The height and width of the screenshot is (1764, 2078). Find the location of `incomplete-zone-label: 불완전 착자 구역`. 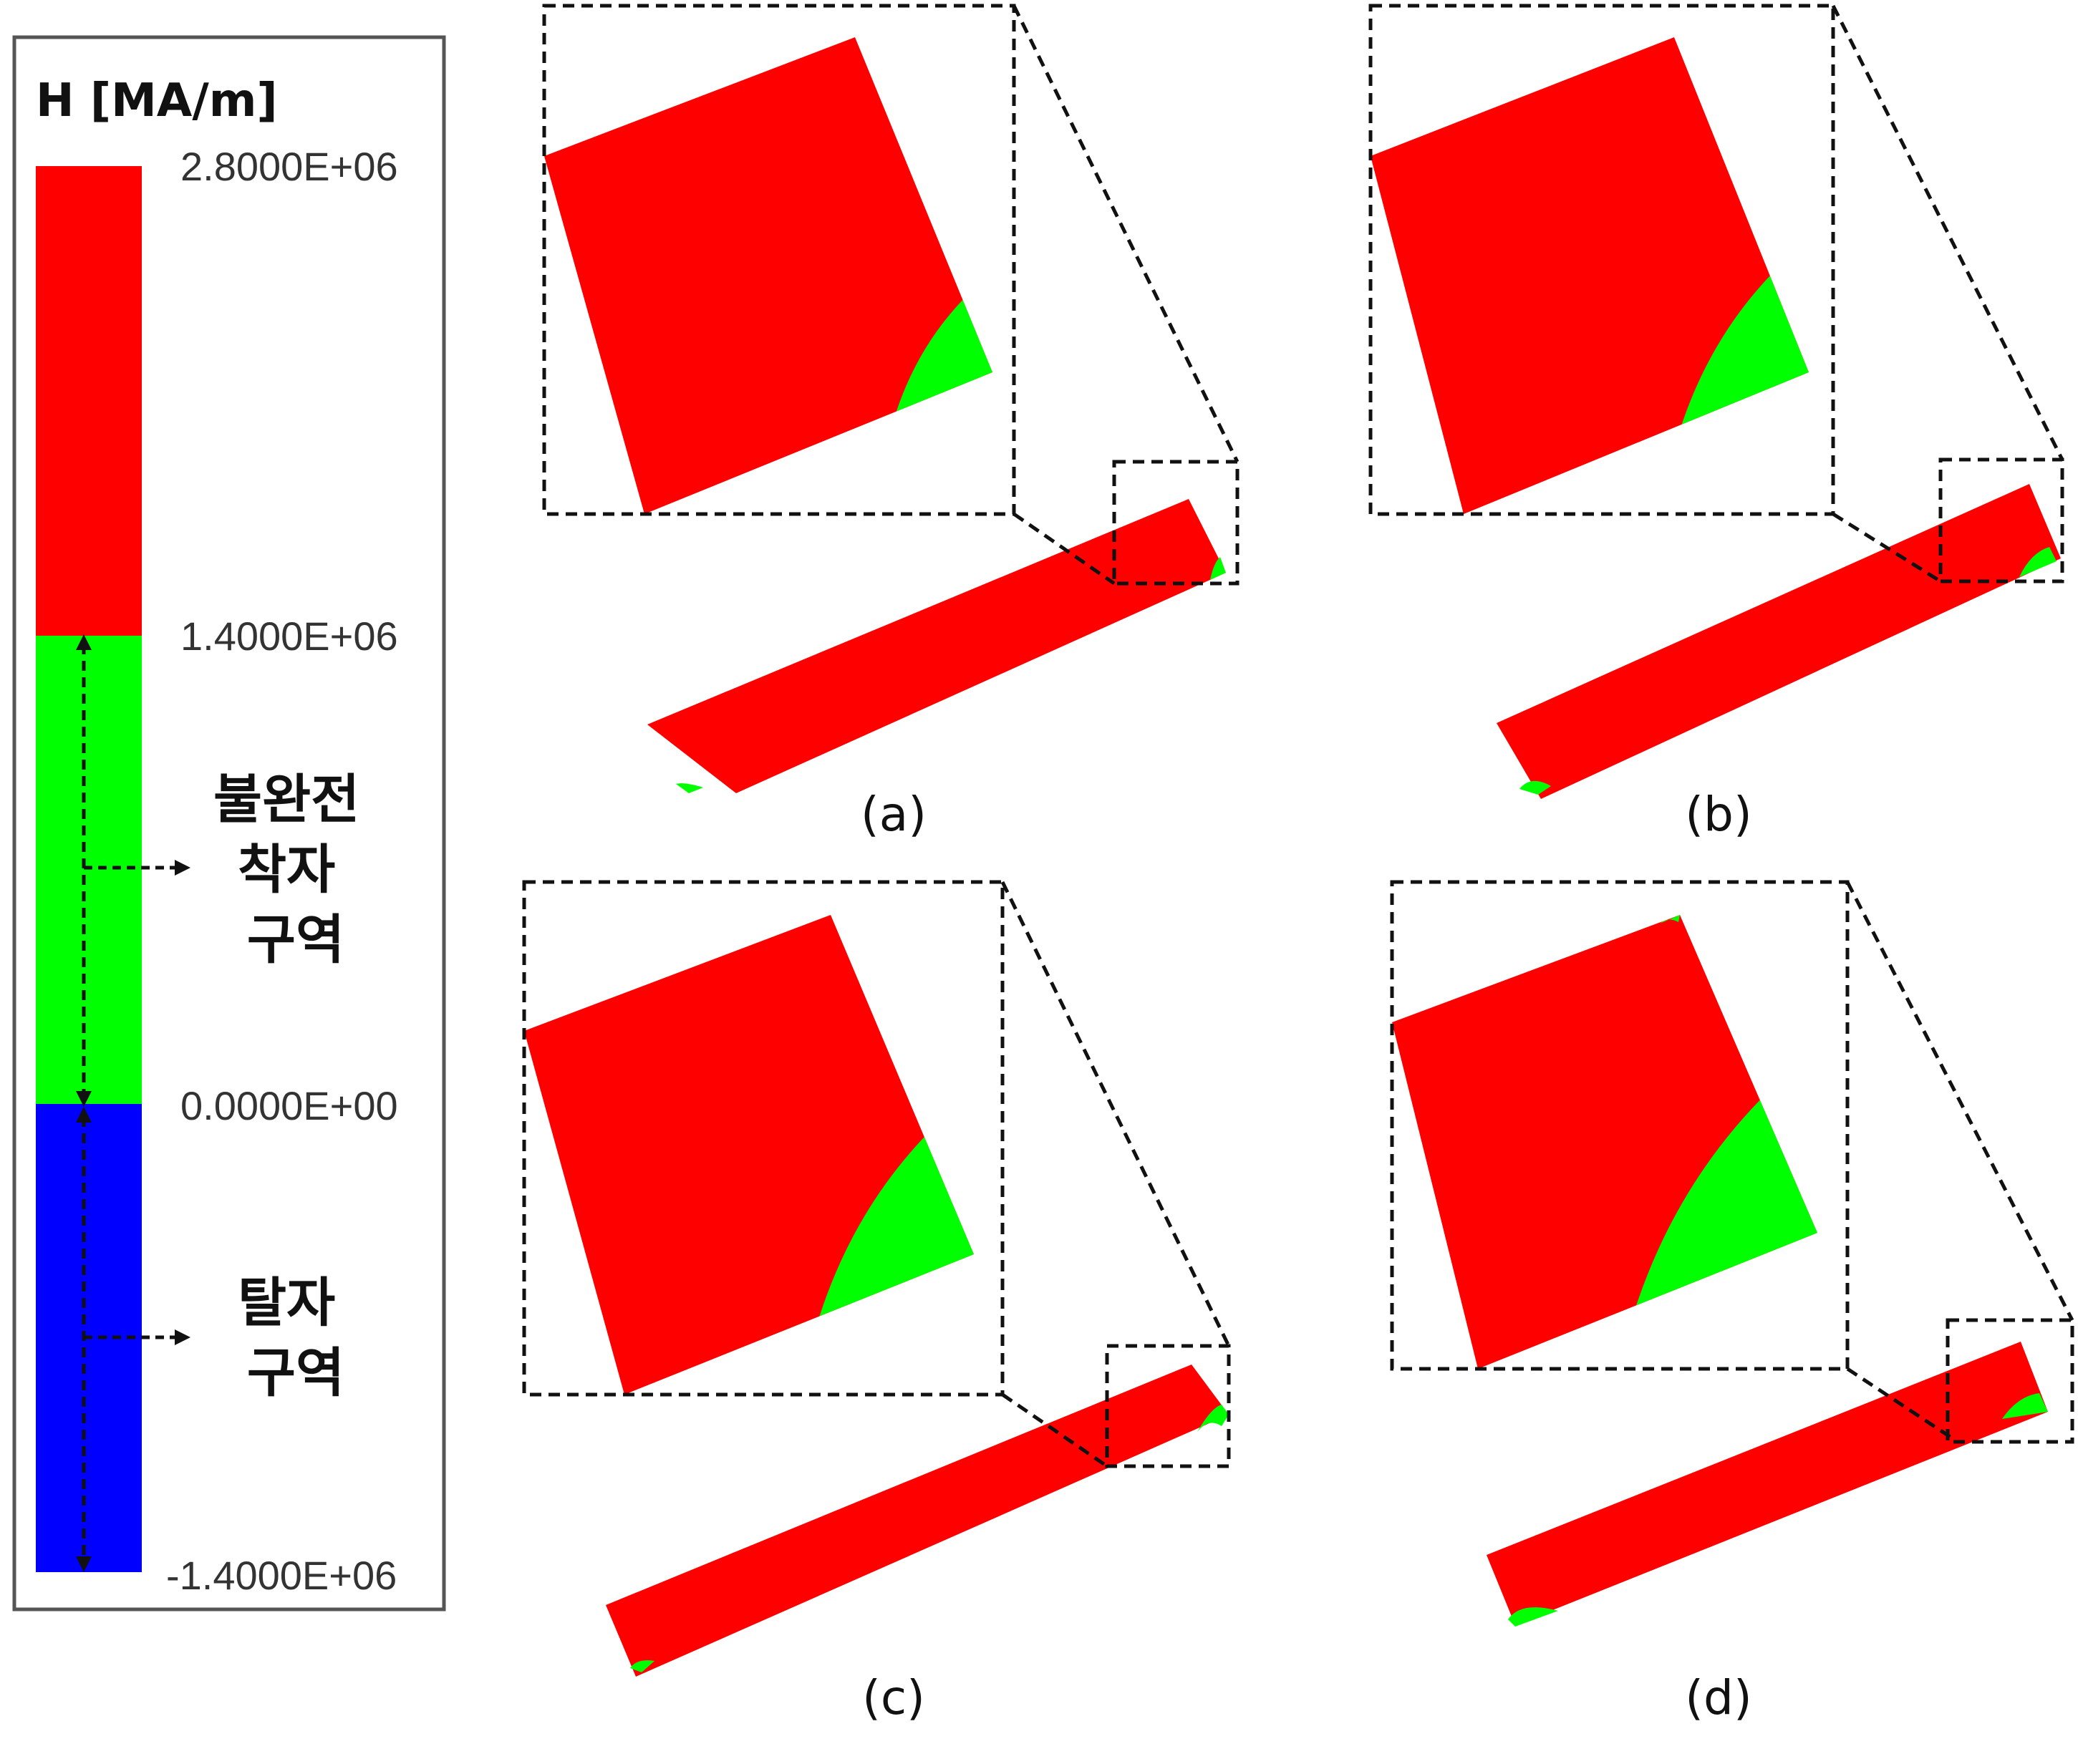

incomplete-zone-label: 불완전 착자 구역 is located at coordinates (296, 870).